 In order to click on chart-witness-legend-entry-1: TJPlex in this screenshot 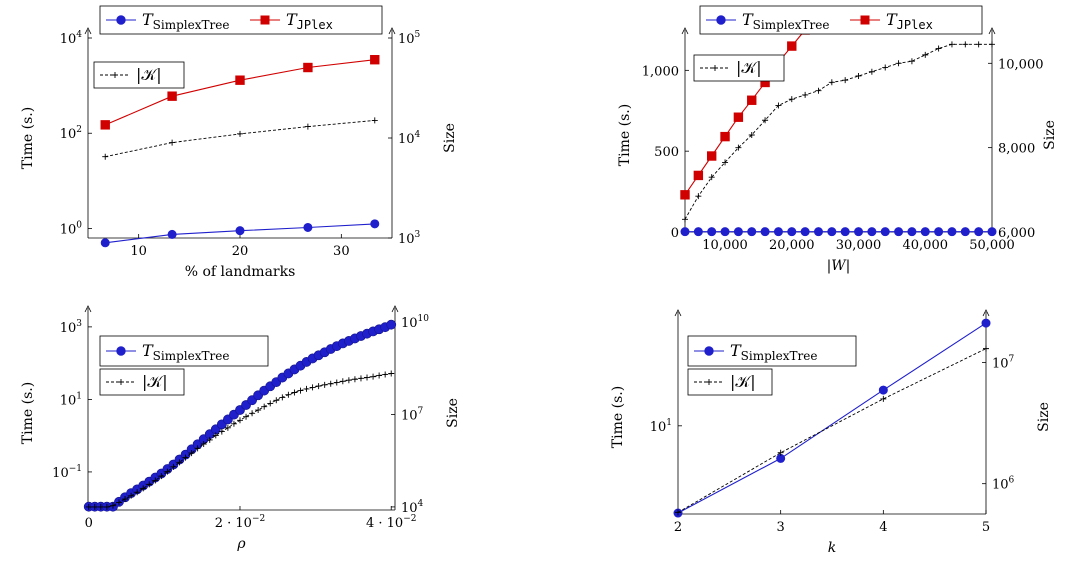, I will do `click(891, 21)`.